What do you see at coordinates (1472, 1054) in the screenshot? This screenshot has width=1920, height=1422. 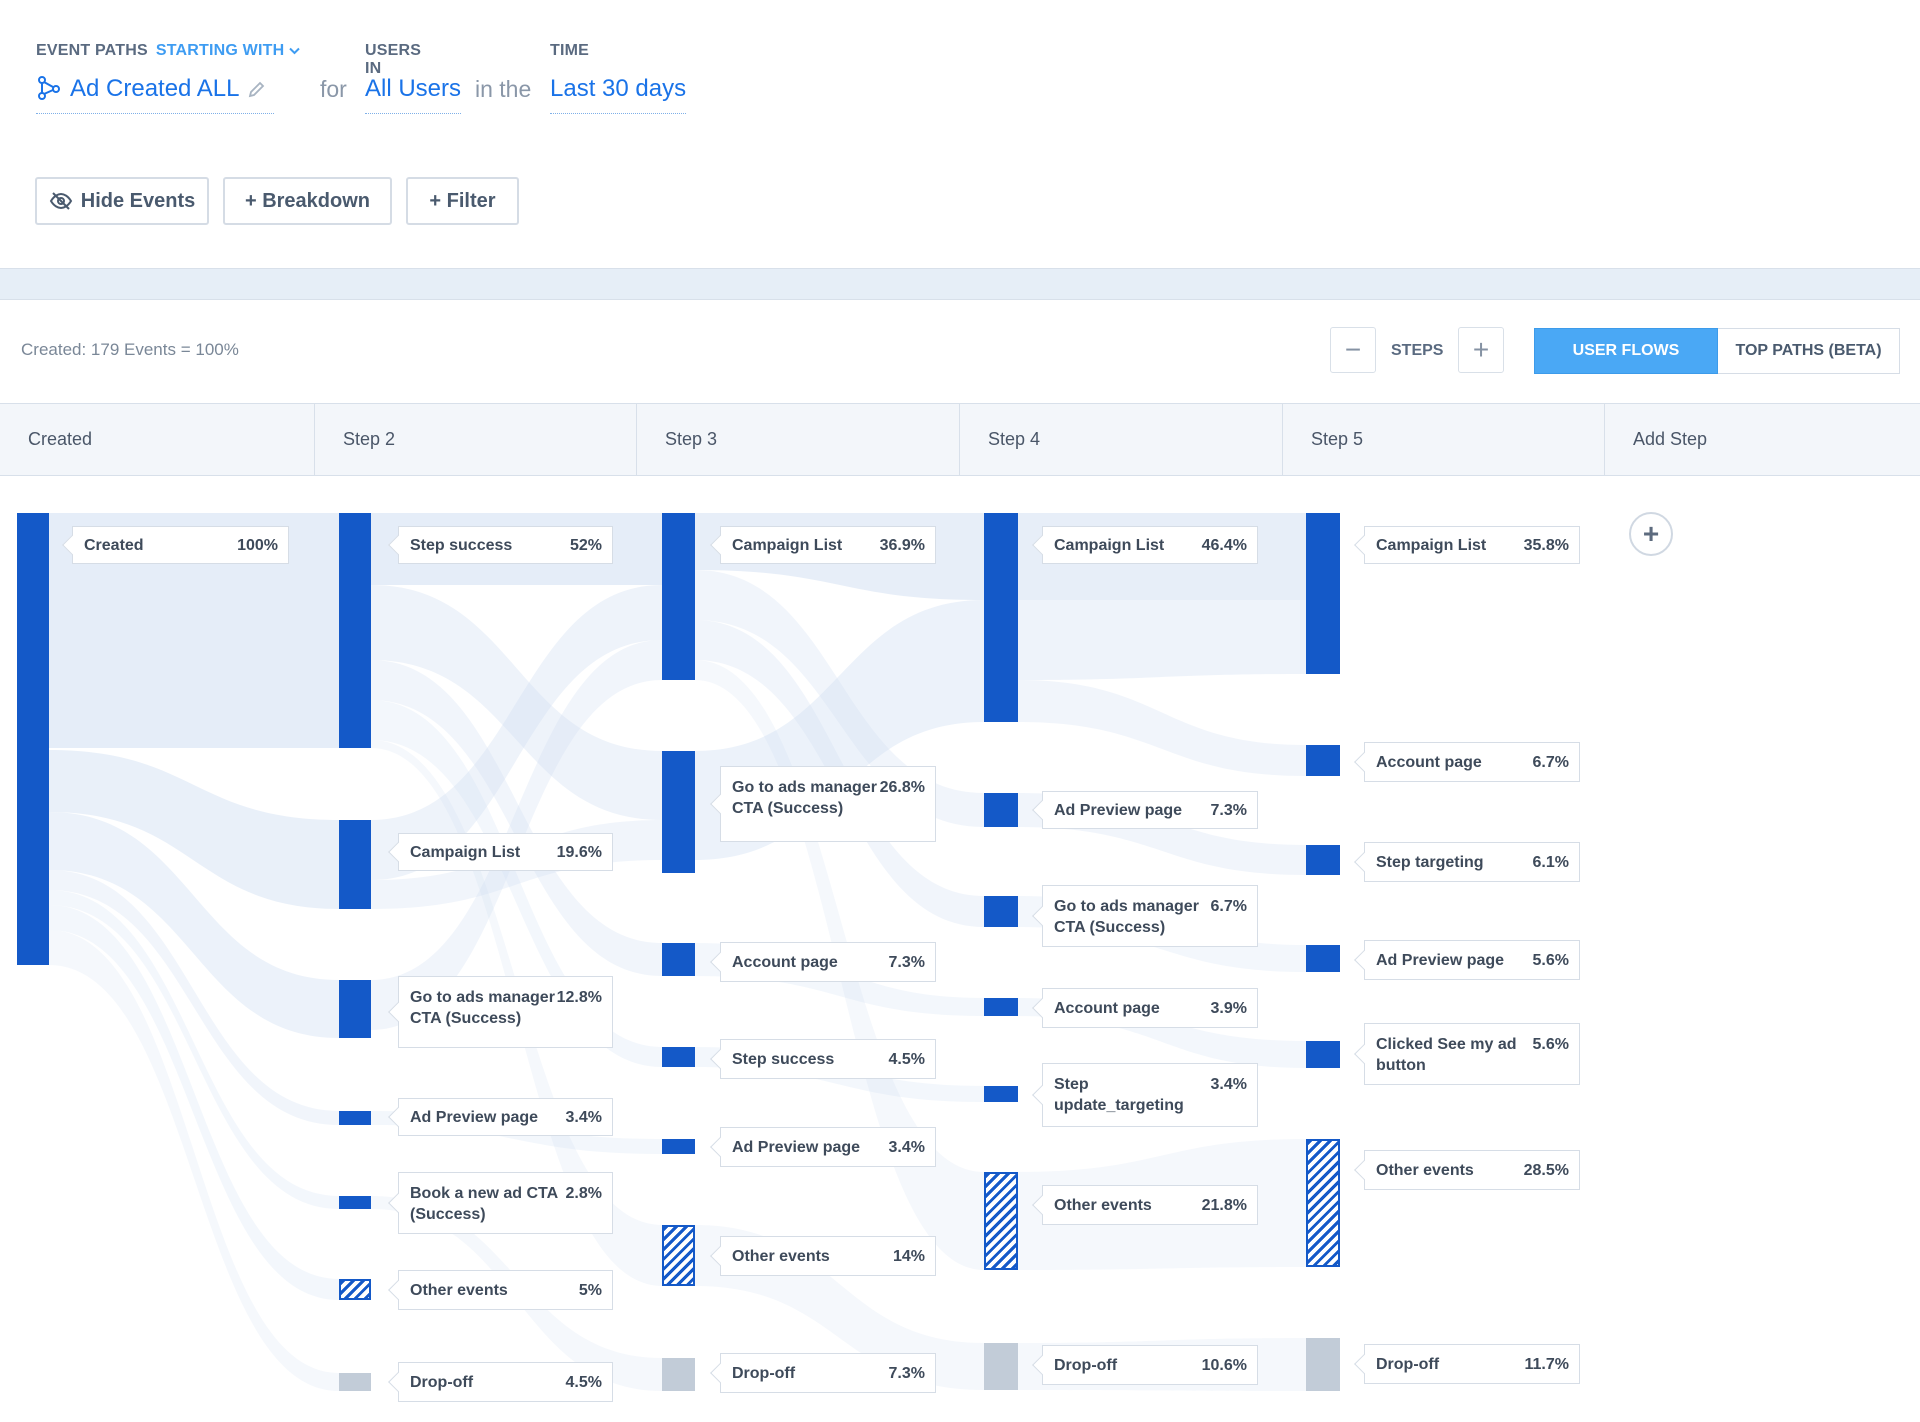 I see `flow-node-card: Clicked See my ad button 5.6%` at bounding box center [1472, 1054].